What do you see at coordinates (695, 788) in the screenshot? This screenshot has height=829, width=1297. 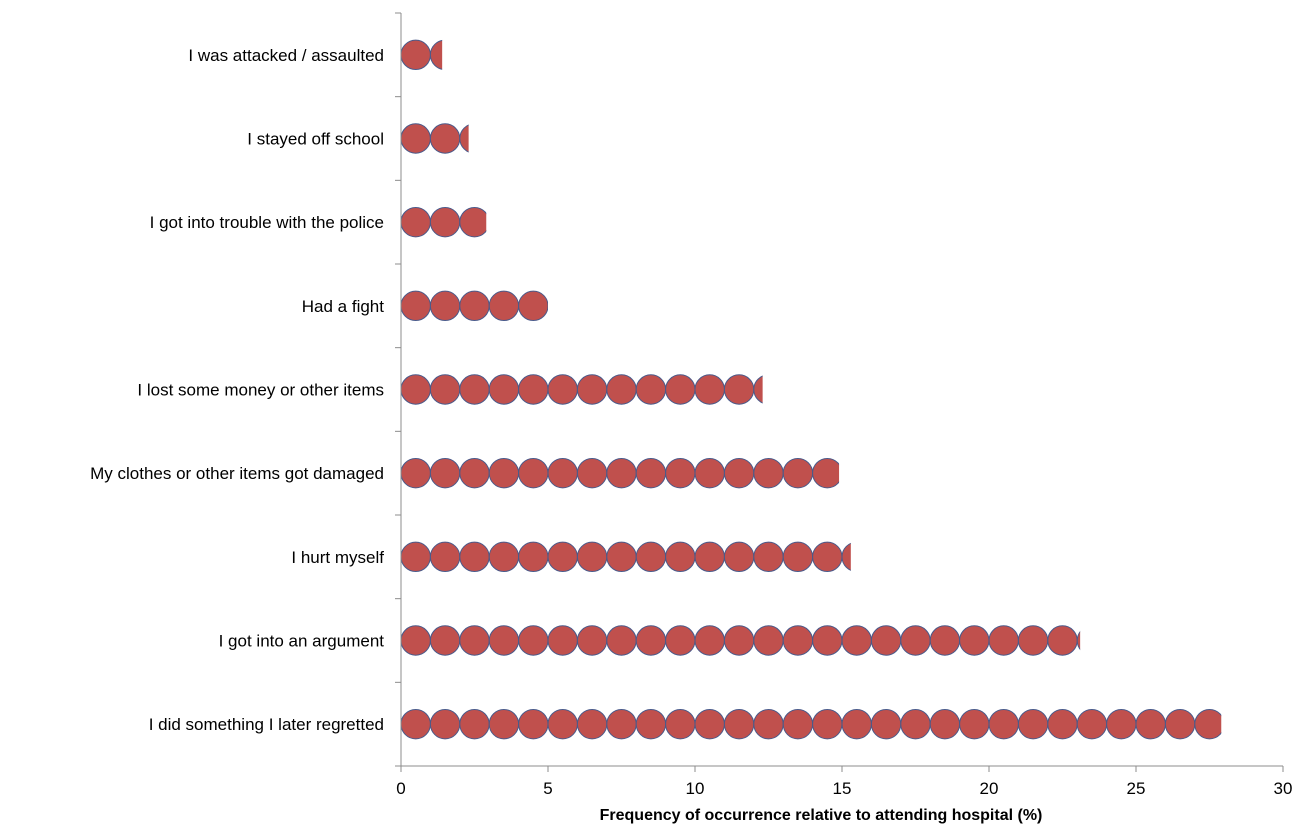 I see `x-tick-label: 10` at bounding box center [695, 788].